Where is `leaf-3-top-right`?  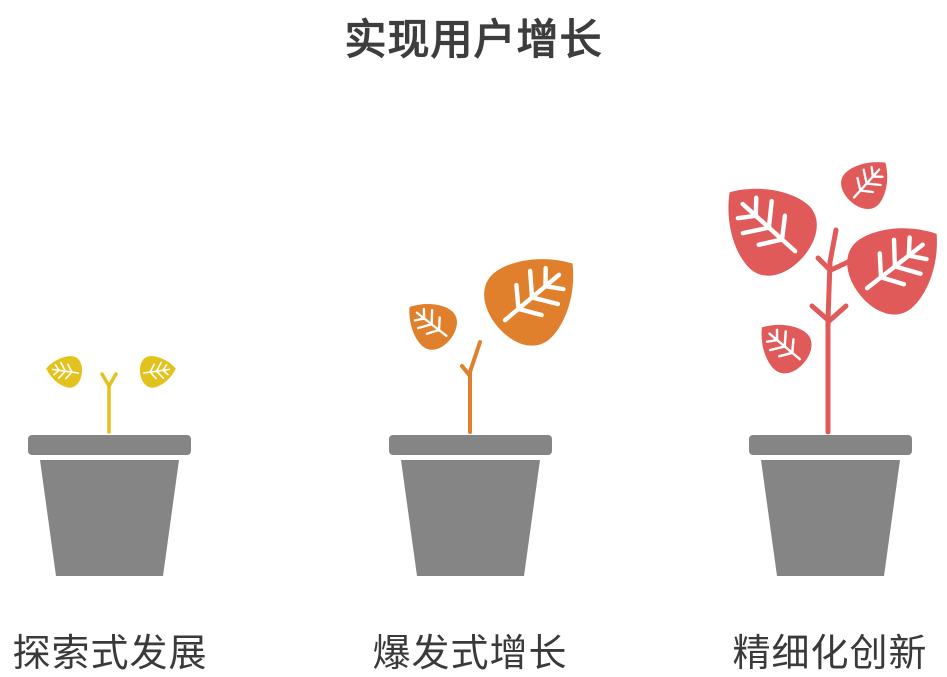
leaf-3-top-right is located at coordinates (868, 182).